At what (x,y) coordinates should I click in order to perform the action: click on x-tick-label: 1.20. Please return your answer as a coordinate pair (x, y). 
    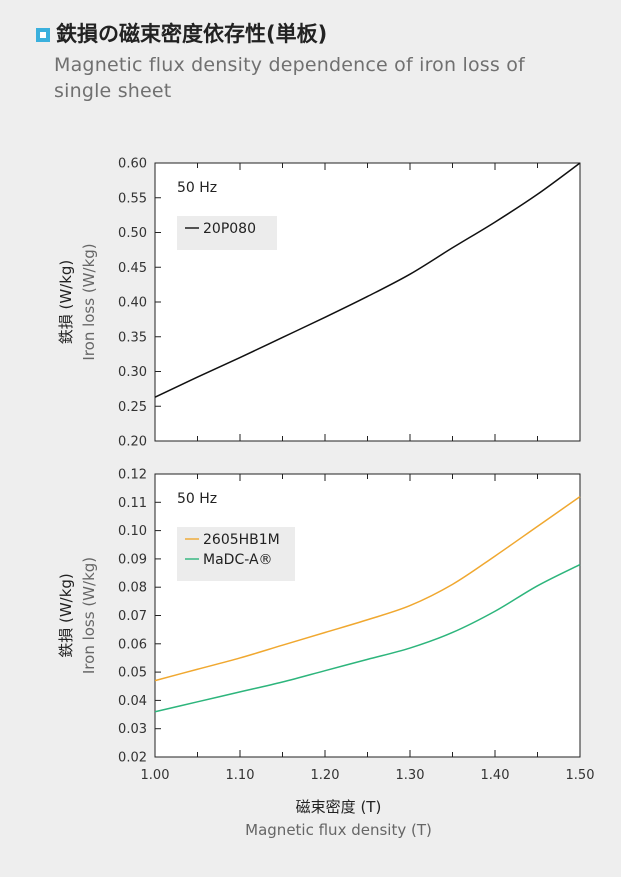
    Looking at the image, I should click on (325, 775).